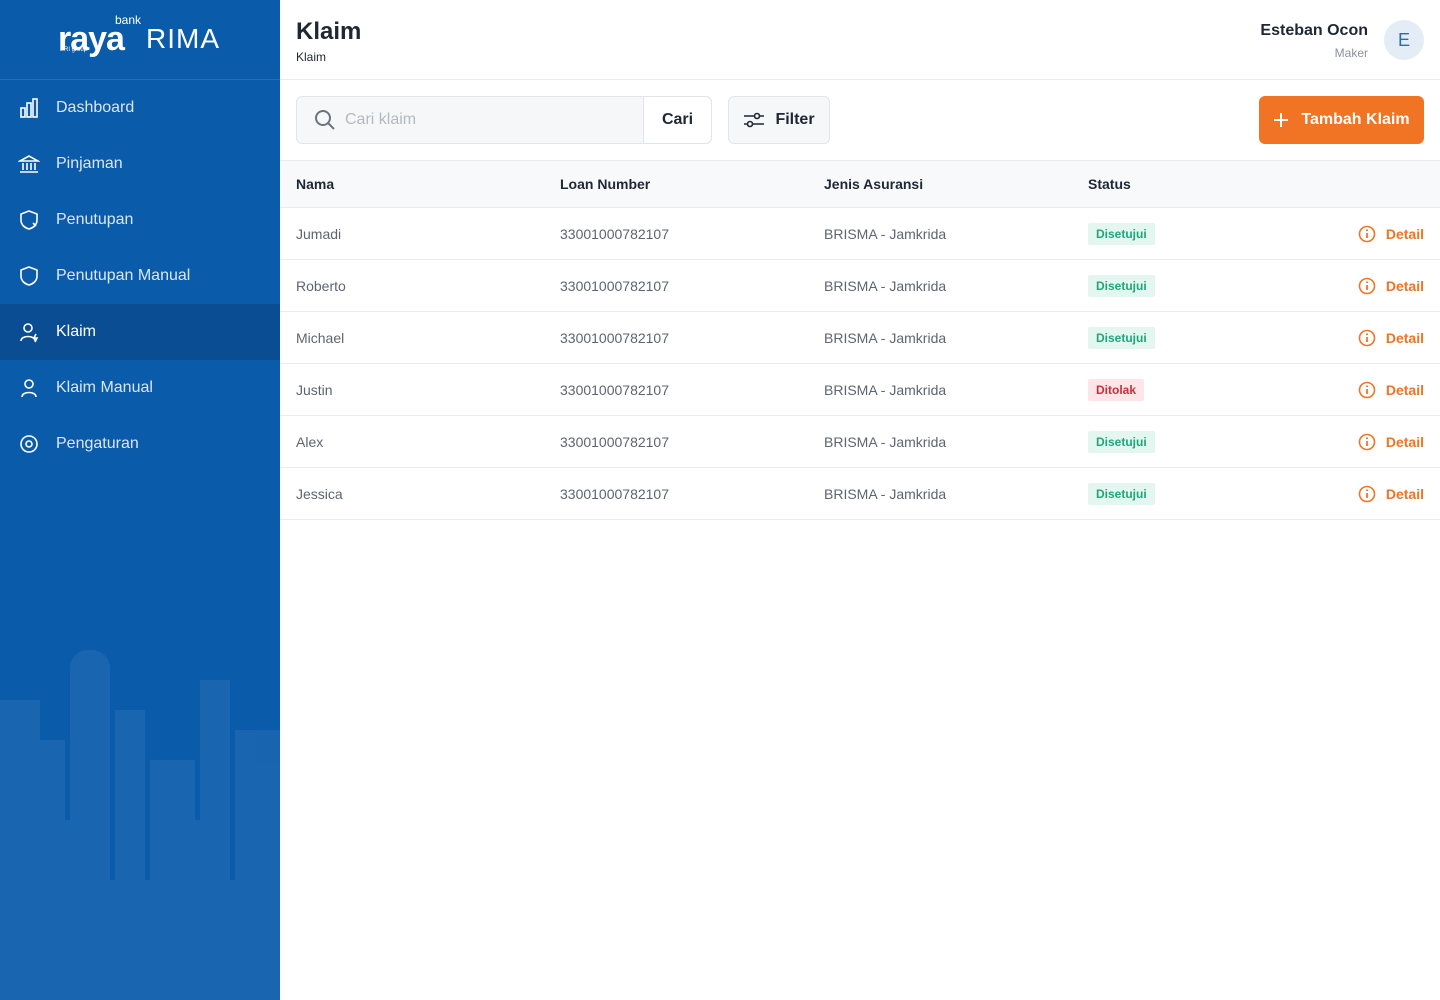  Describe the element at coordinates (76, 331) in the screenshot. I see `nav-label: Klaim` at that location.